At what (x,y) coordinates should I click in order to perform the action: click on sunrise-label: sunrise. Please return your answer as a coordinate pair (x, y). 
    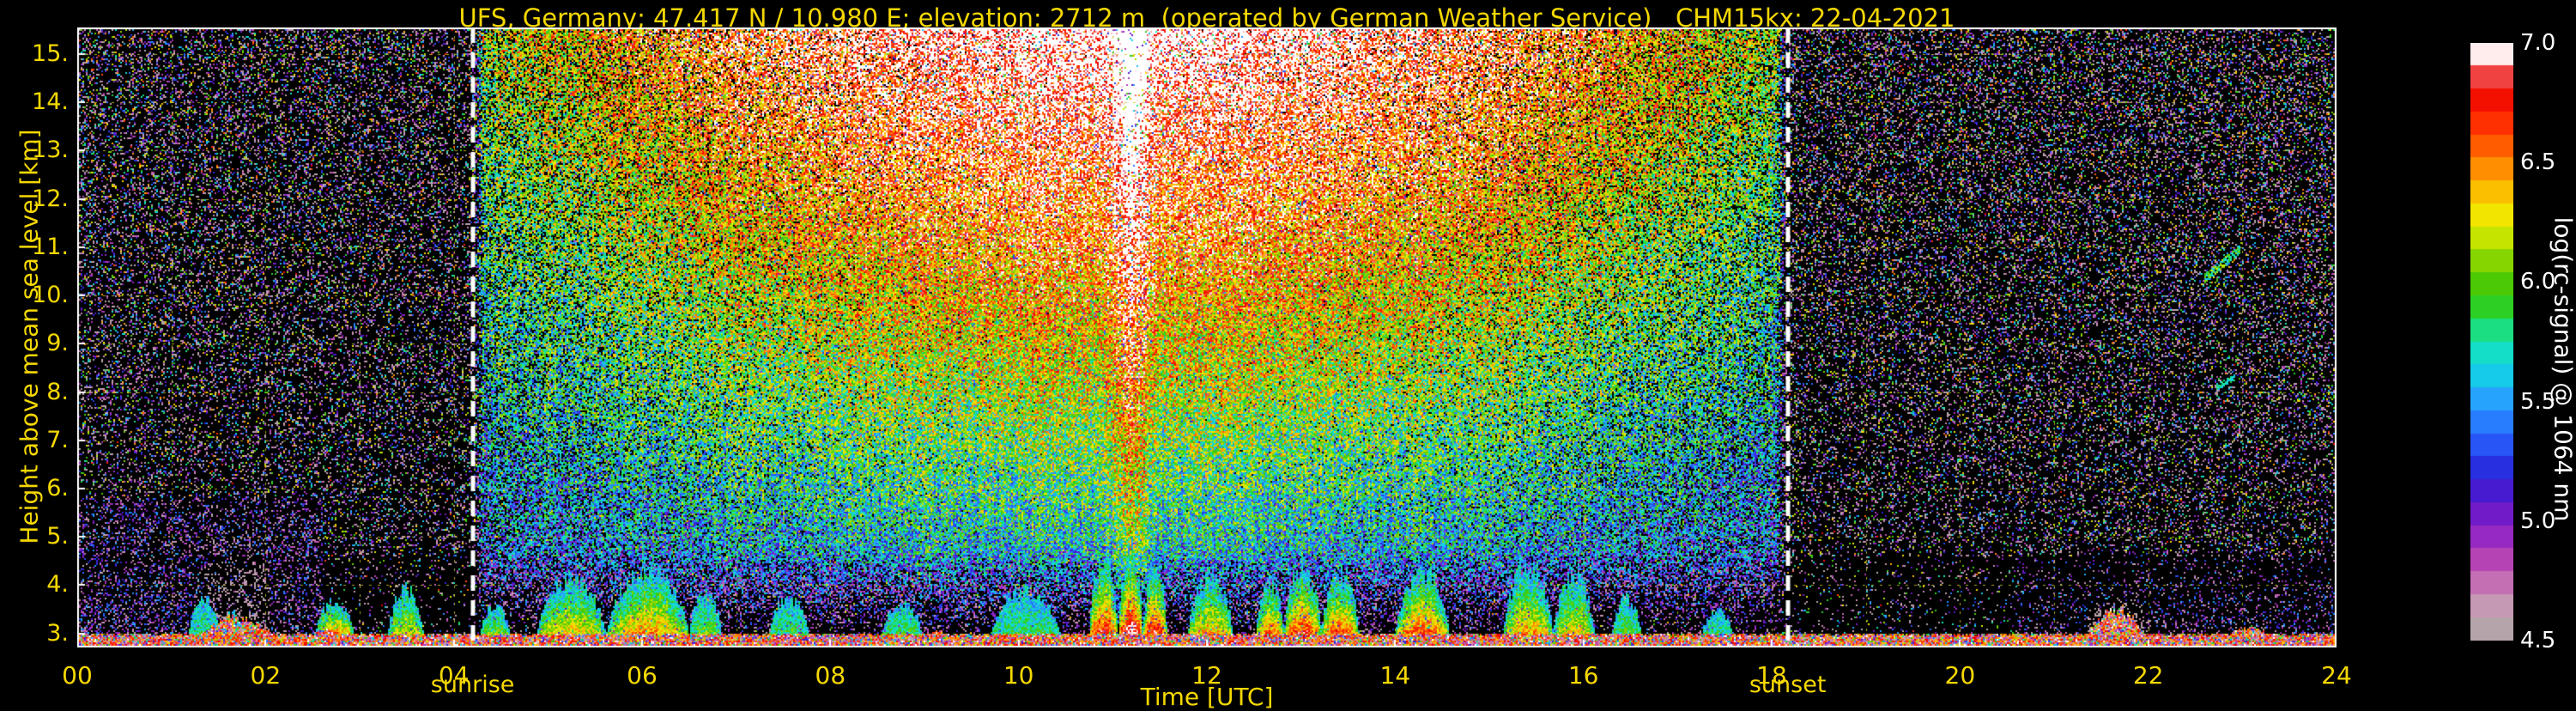
    Looking at the image, I should click on (473, 685).